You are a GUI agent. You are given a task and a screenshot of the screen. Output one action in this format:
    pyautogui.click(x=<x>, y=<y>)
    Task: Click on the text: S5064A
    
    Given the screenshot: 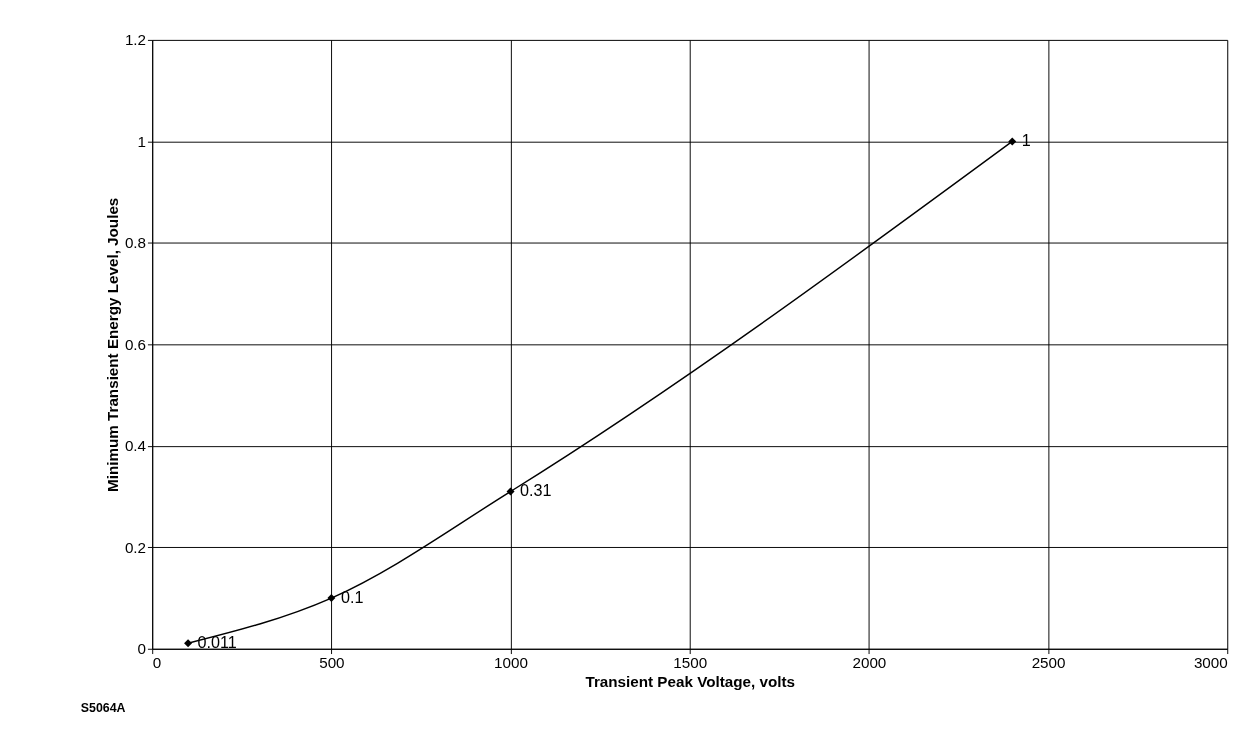 What is the action you would take?
    pyautogui.click(x=103, y=707)
    